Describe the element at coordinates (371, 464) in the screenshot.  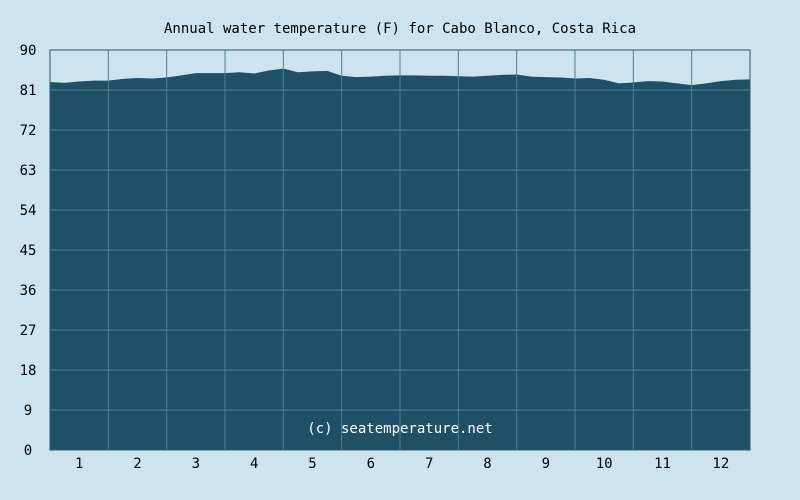
I see `x-tick-label: 6` at that location.